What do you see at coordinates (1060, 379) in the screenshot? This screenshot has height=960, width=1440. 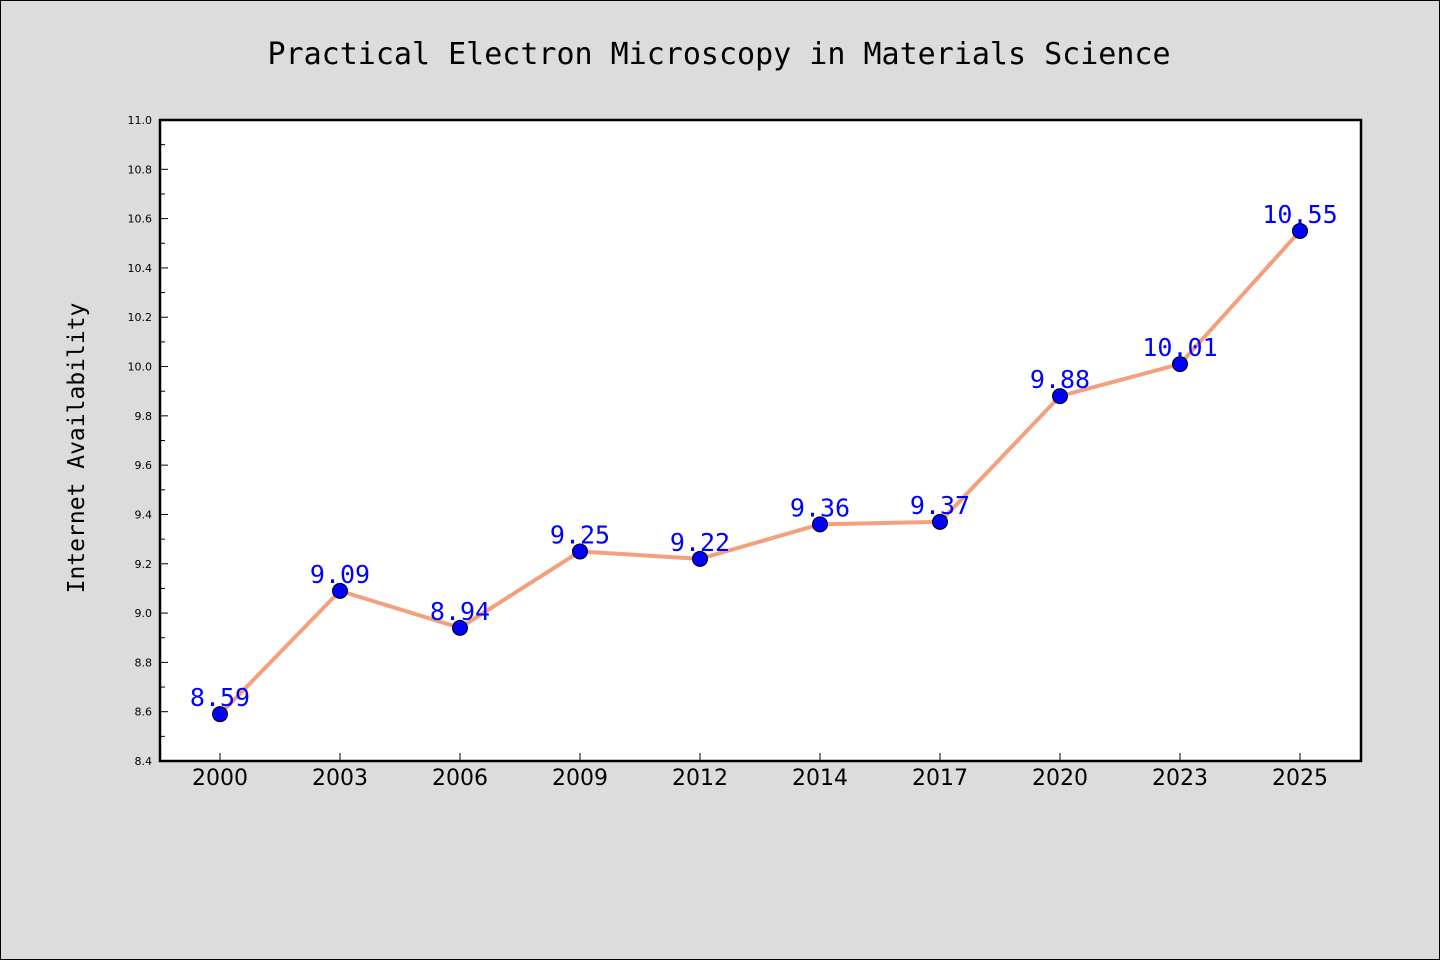 I see `data-label: 9.88` at bounding box center [1060, 379].